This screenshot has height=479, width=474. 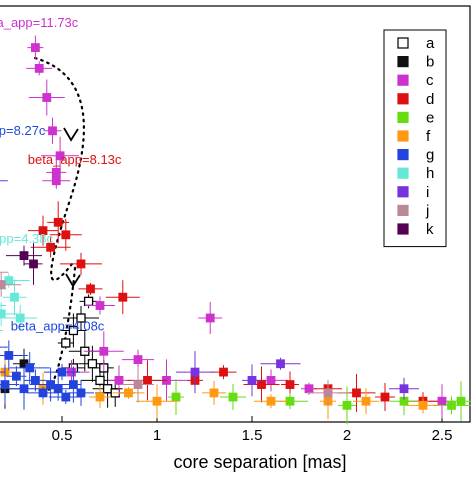 I want to click on legend-marker-a, so click(x=403, y=43).